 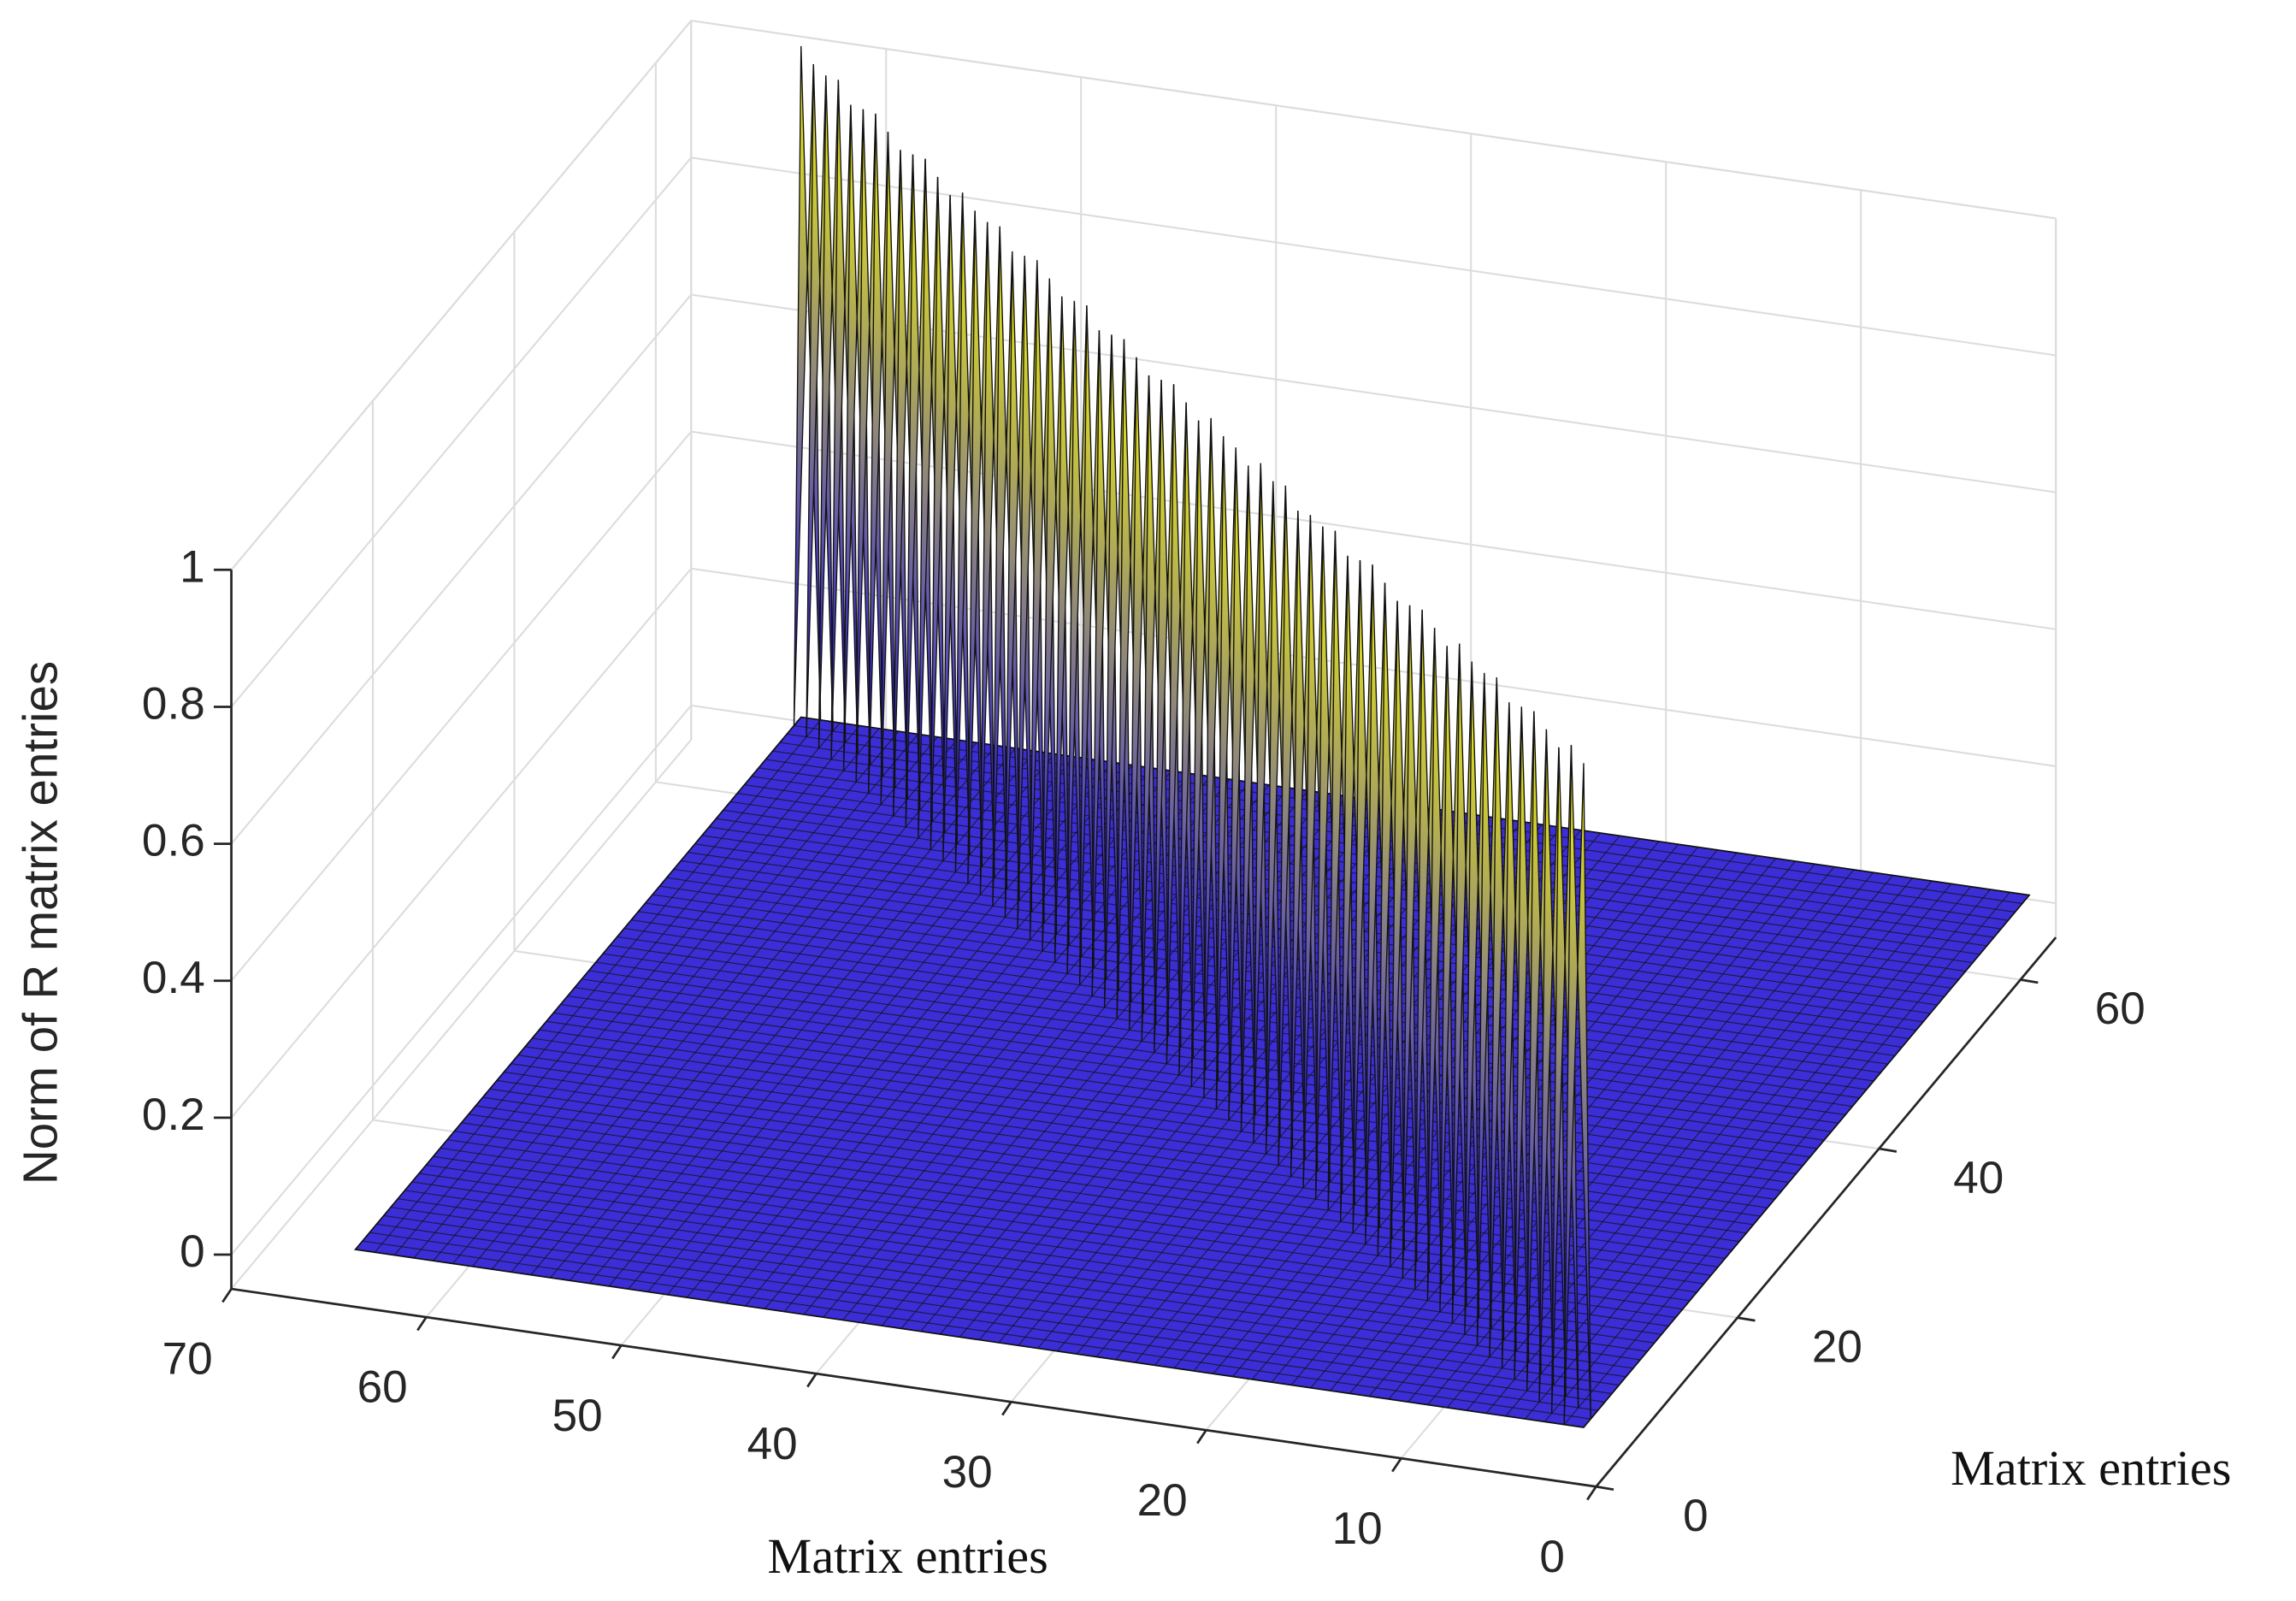 I want to click on x-tick-label: 0, so click(x=1552, y=1557).